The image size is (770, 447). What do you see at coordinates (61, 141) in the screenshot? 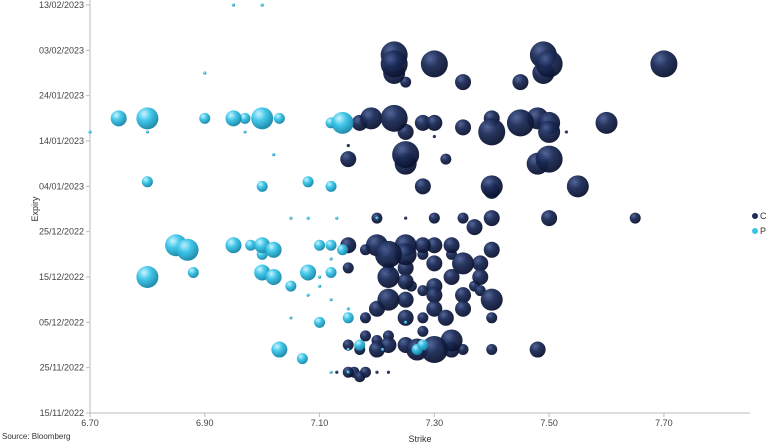
I see `y-tick-label: 14/01/2023` at bounding box center [61, 141].